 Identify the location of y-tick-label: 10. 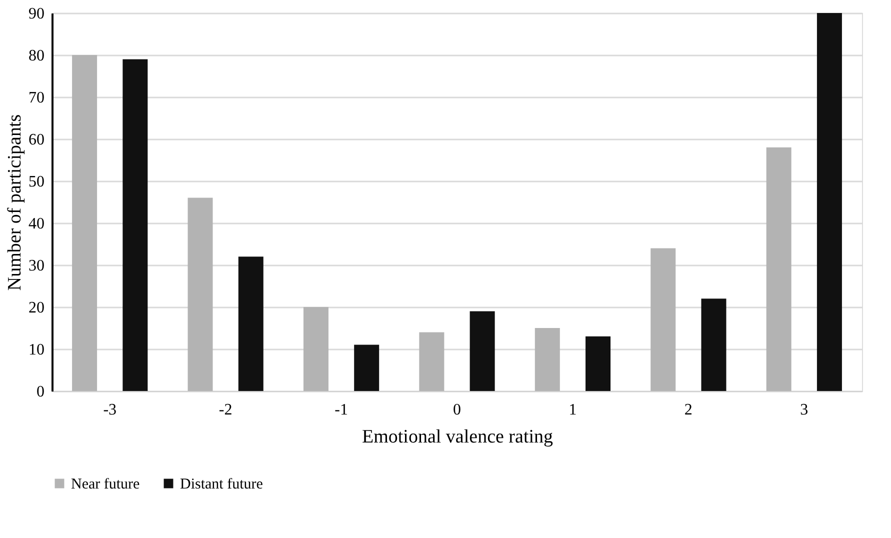
(36, 350).